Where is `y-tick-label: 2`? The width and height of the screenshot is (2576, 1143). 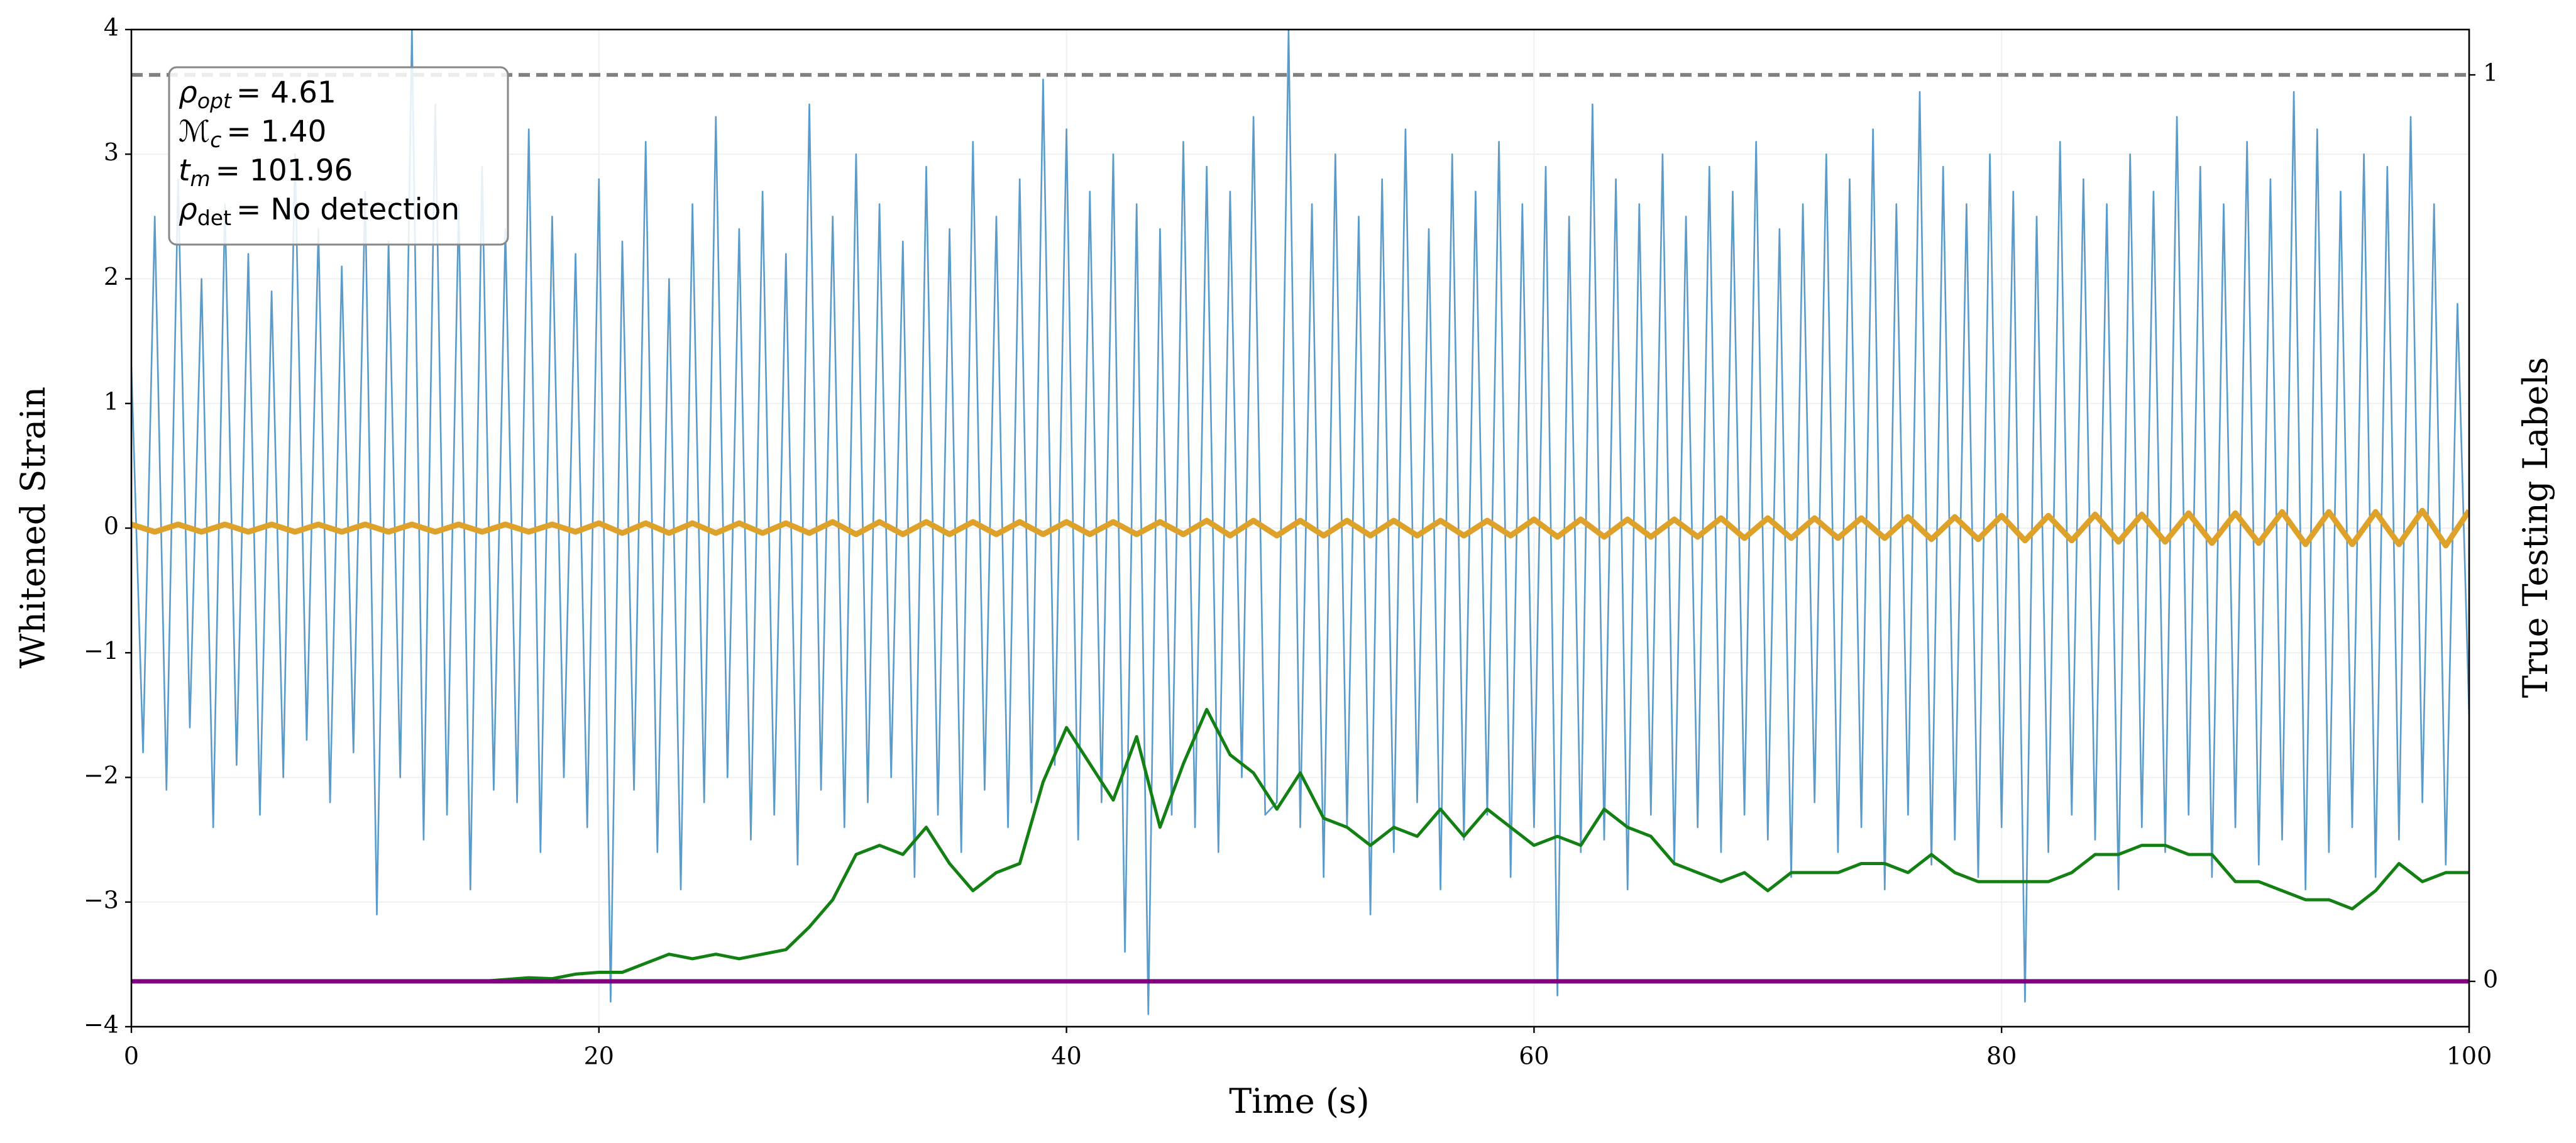
y-tick-label: 2 is located at coordinates (112, 276).